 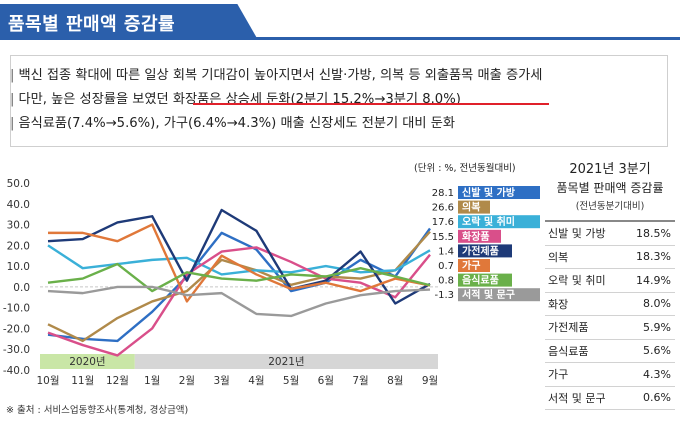 What do you see at coordinates (558, 304) in the screenshot?
I see `table-row-label: 화장` at bounding box center [558, 304].